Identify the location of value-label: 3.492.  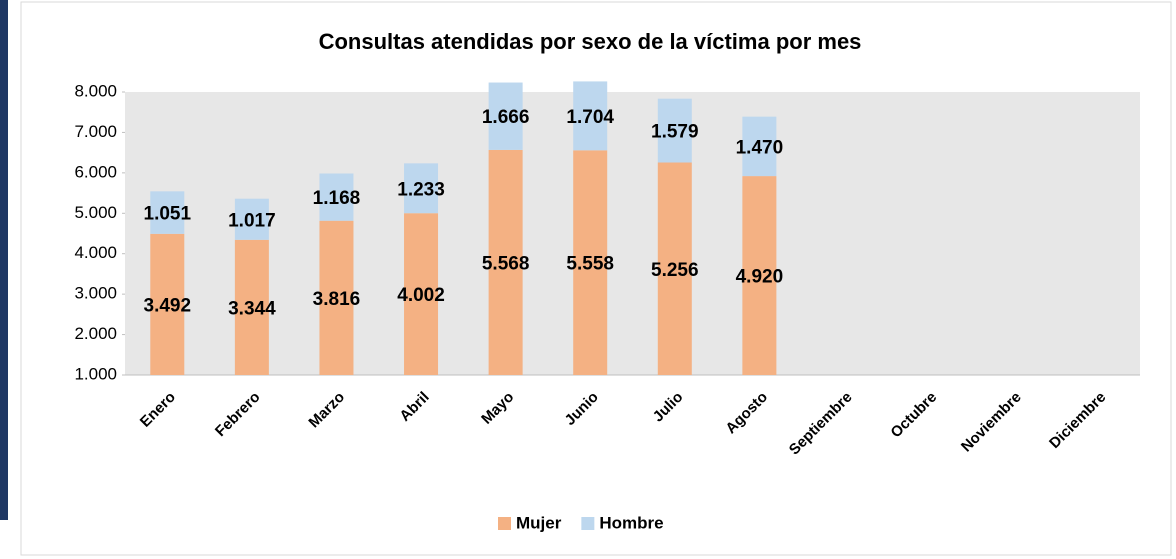
(168, 305).